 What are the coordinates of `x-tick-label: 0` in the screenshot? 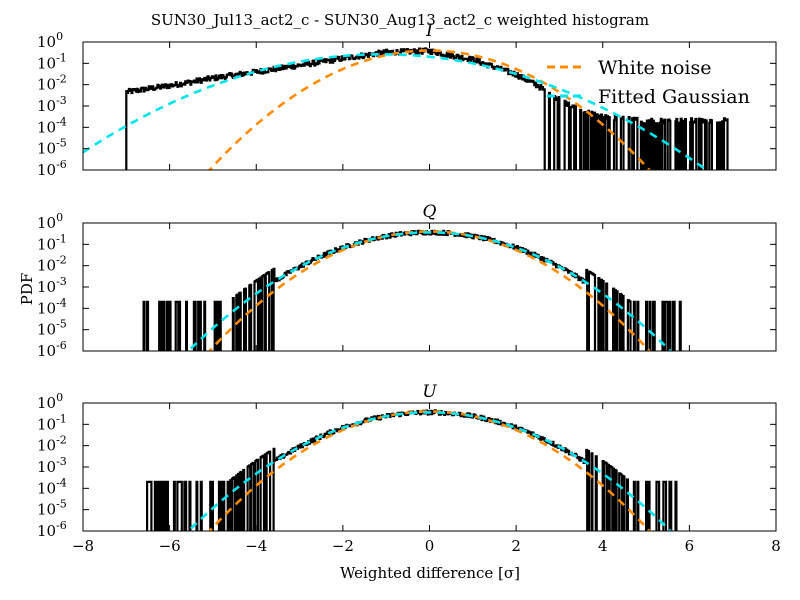 It's located at (430, 546).